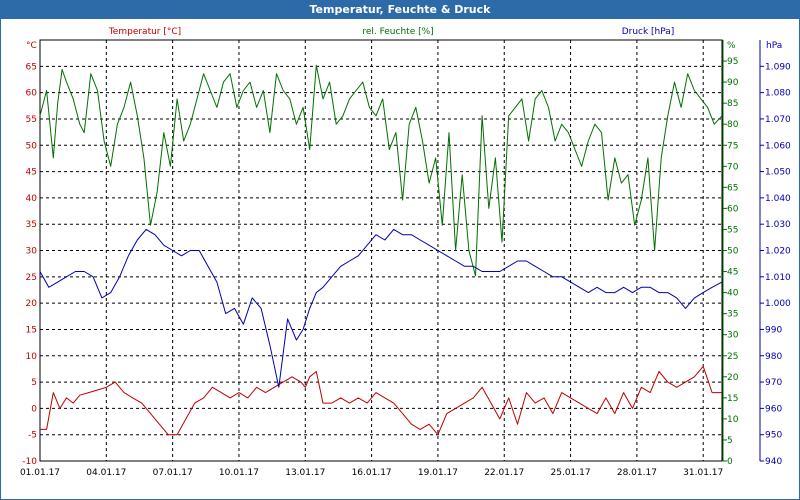  What do you see at coordinates (31, 67) in the screenshot?
I see `temperature-tick-label: 65` at bounding box center [31, 67].